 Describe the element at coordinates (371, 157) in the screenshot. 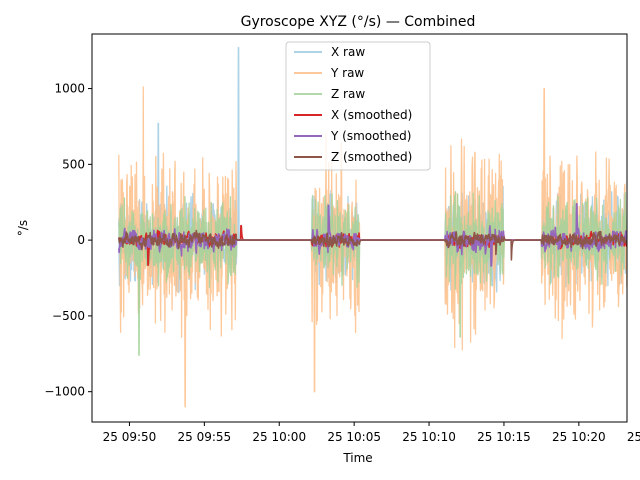

I see `legend-label: Z (smoothed)` at that location.